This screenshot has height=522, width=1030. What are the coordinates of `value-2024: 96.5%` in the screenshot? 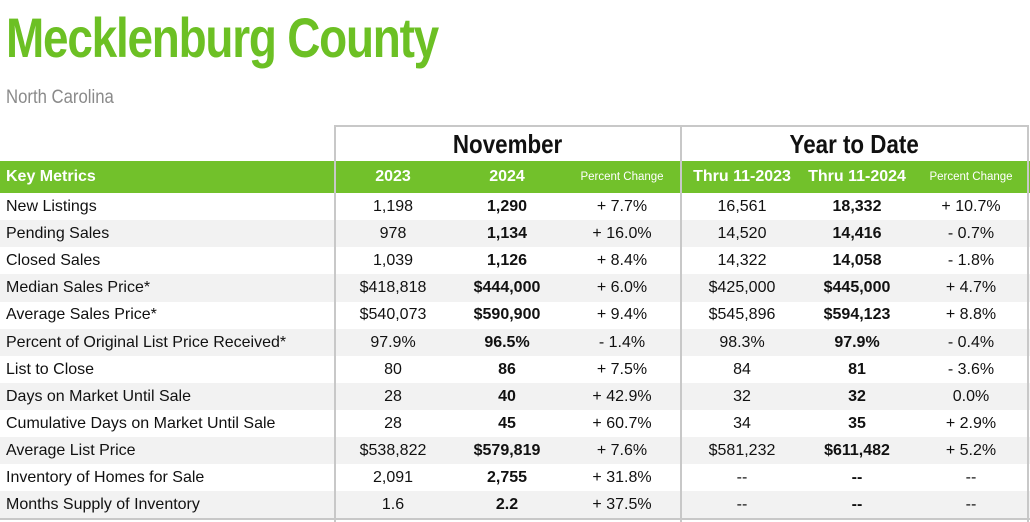 It's located at (507, 342).